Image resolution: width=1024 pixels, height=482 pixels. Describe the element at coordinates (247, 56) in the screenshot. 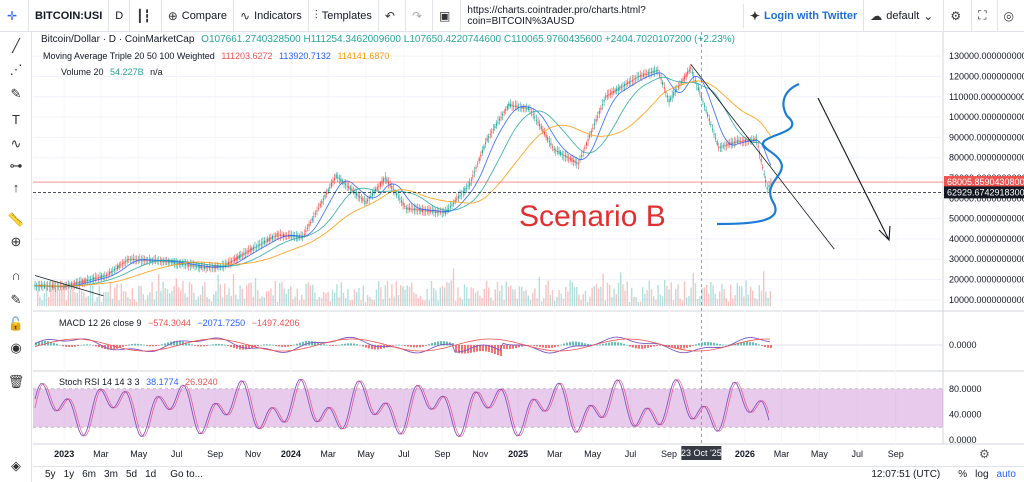

I see `ma1-value: 111203.6272` at that location.